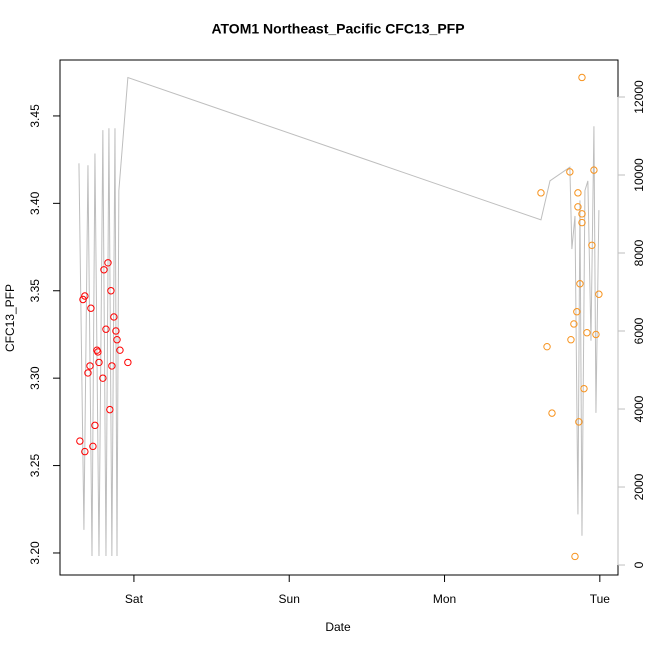 The image size is (650, 650). What do you see at coordinates (444, 599) in the screenshot?
I see `x-tick-label: Mon` at bounding box center [444, 599].